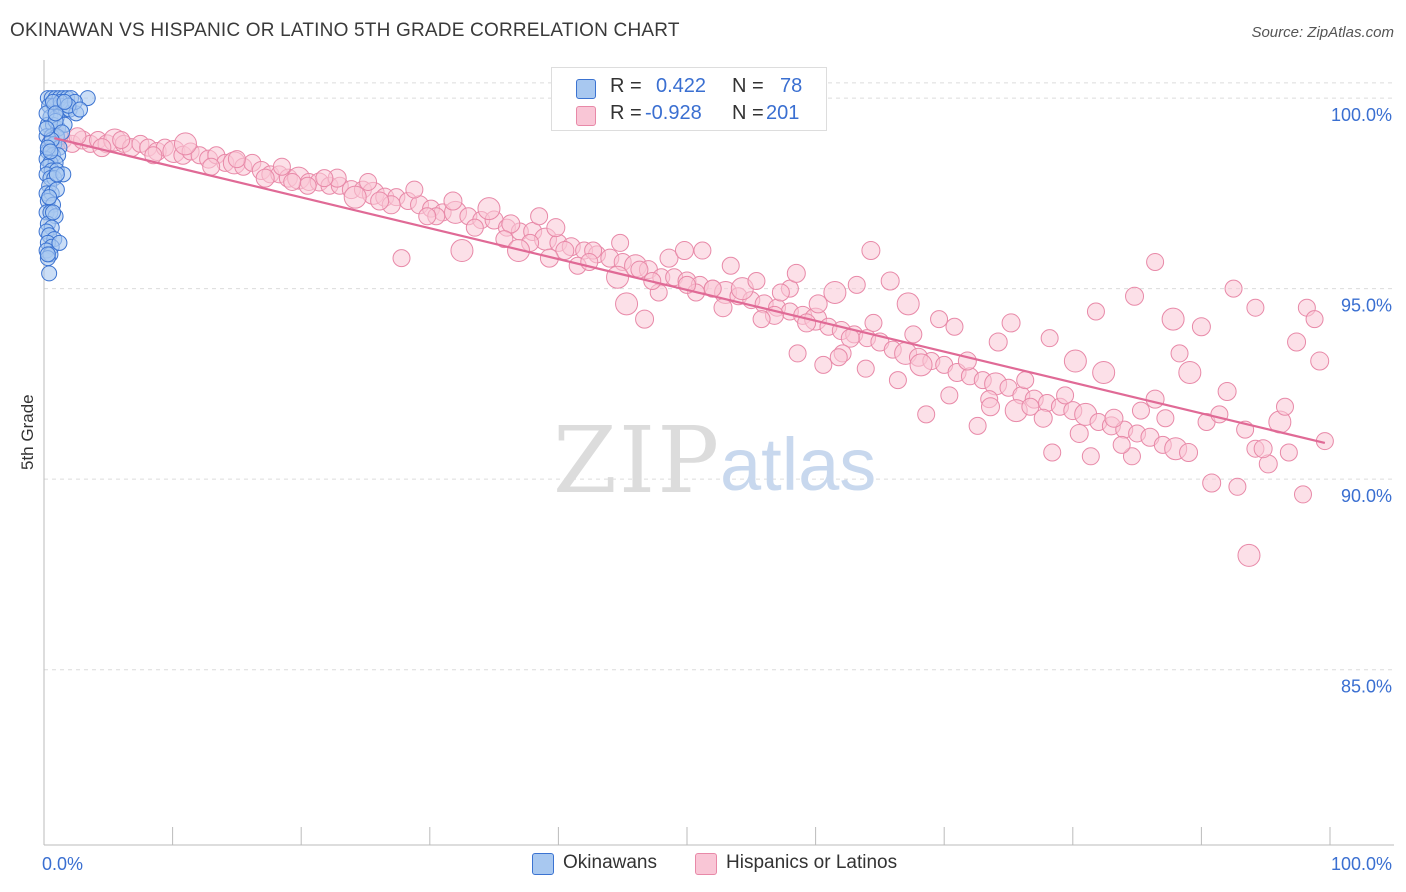 The image size is (1406, 892). What do you see at coordinates (689, 87) in the screenshot?
I see `stats-row-okinawans: R = 0.422 N = 78` at bounding box center [689, 87].